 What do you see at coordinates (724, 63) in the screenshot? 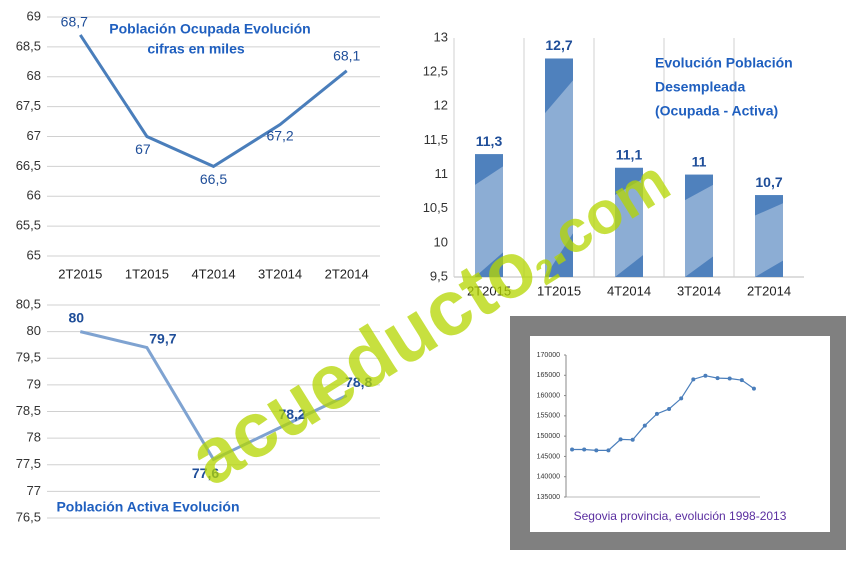
I see `chart-title: Evolución Población` at bounding box center [724, 63].